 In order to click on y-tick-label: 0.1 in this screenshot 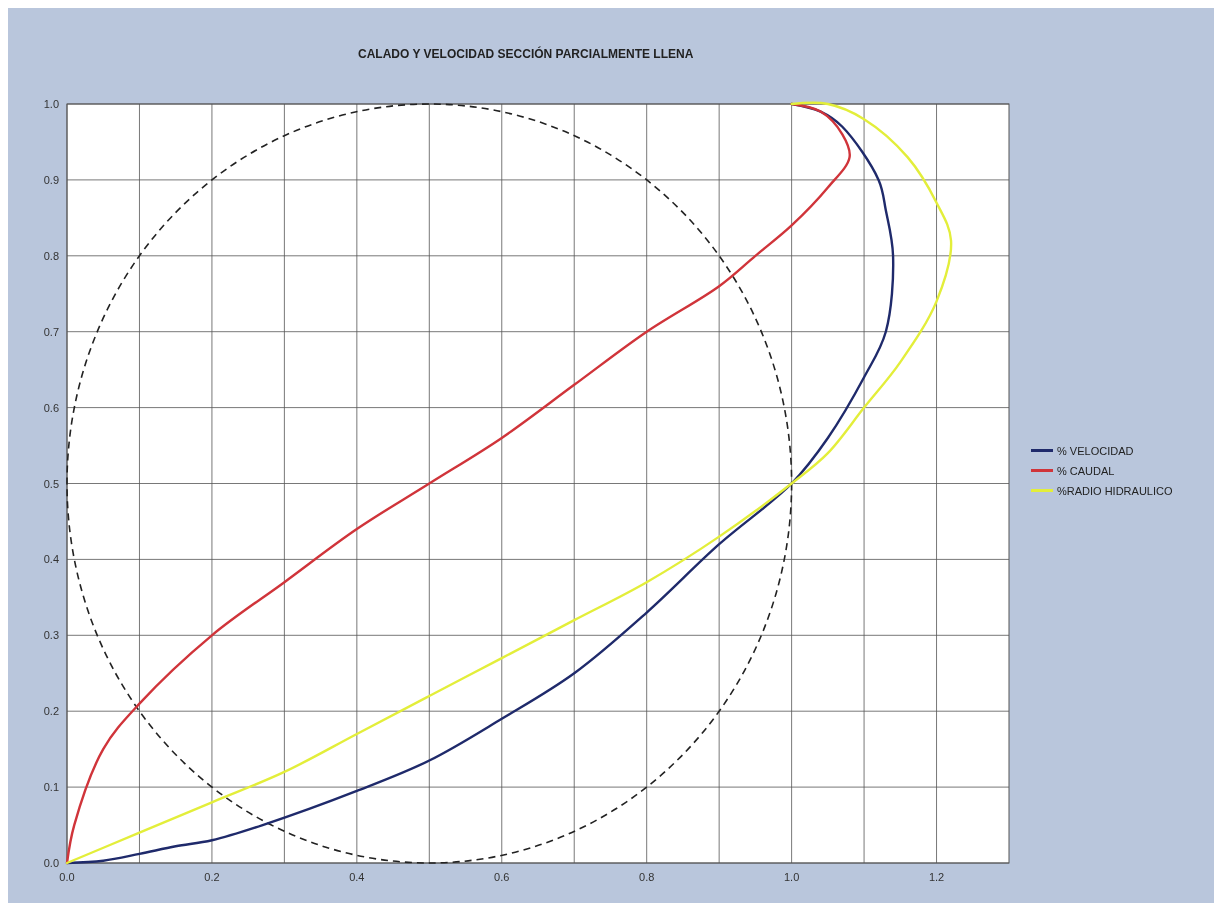, I will do `click(51, 787)`.